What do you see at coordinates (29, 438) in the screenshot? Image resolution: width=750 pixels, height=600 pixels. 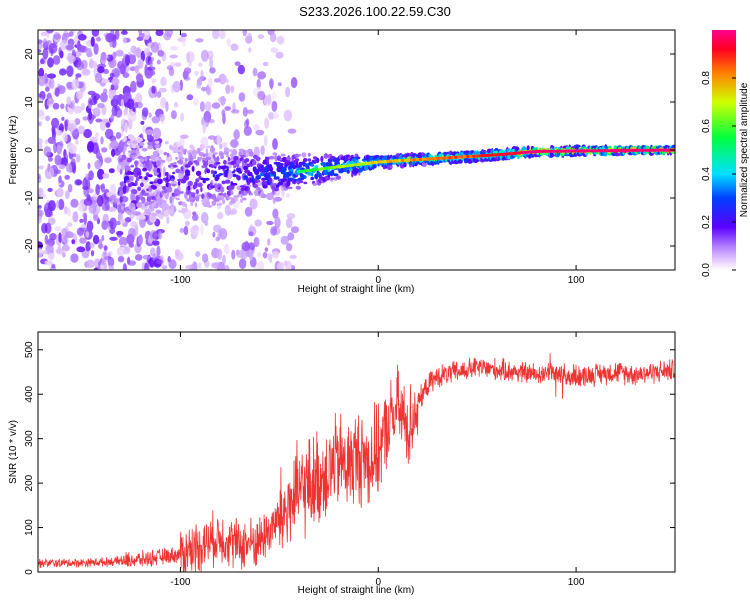 I see `snr-y-tick-label: 300` at bounding box center [29, 438].